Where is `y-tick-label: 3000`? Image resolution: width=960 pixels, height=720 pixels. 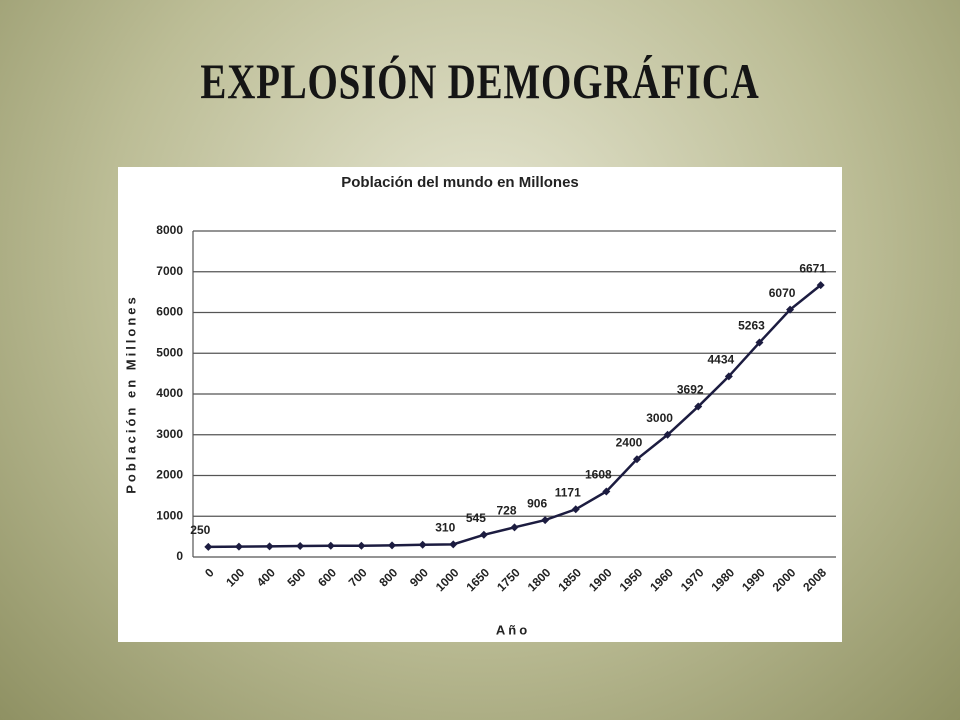 y-tick-label: 3000 is located at coordinates (169, 434).